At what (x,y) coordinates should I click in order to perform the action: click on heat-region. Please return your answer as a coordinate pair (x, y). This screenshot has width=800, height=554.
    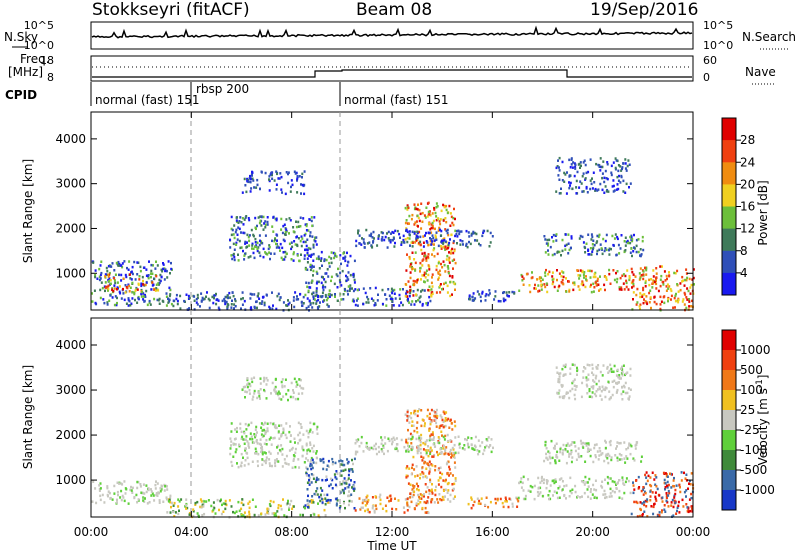
    Looking at the image, I should click on (249, 301).